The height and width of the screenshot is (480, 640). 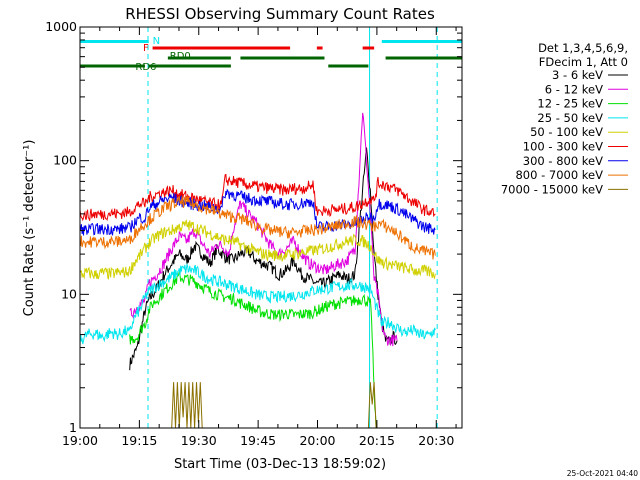 I want to click on x-axis-label: Start Time (03-Dec-13 18:59:02), so click(x=280, y=464).